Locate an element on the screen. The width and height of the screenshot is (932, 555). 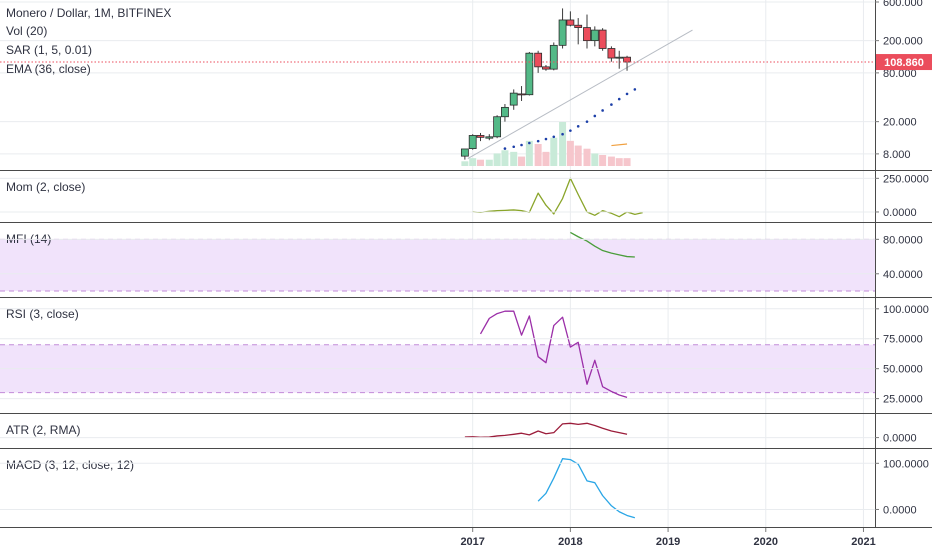
mfi-band-fill is located at coordinates (437, 265).